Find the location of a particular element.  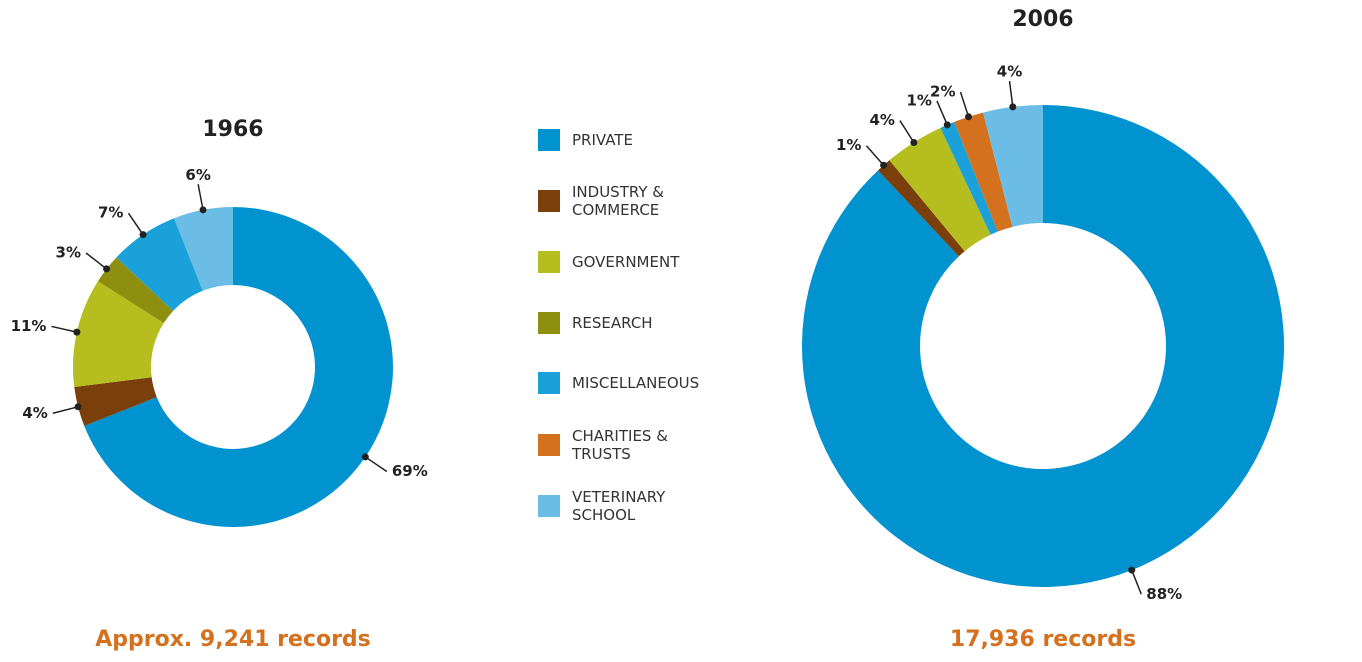

value-label: 3% is located at coordinates (68, 252).